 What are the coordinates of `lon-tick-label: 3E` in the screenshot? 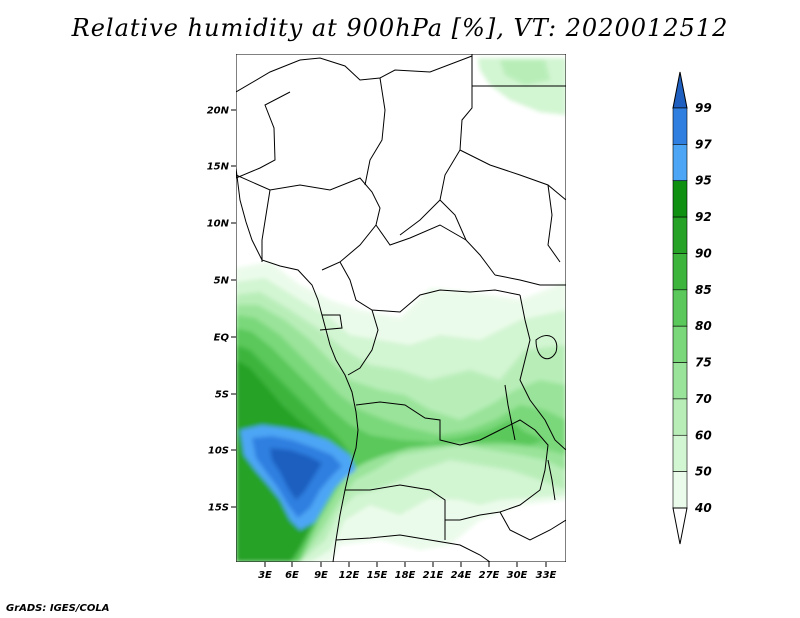 It's located at (265, 575).